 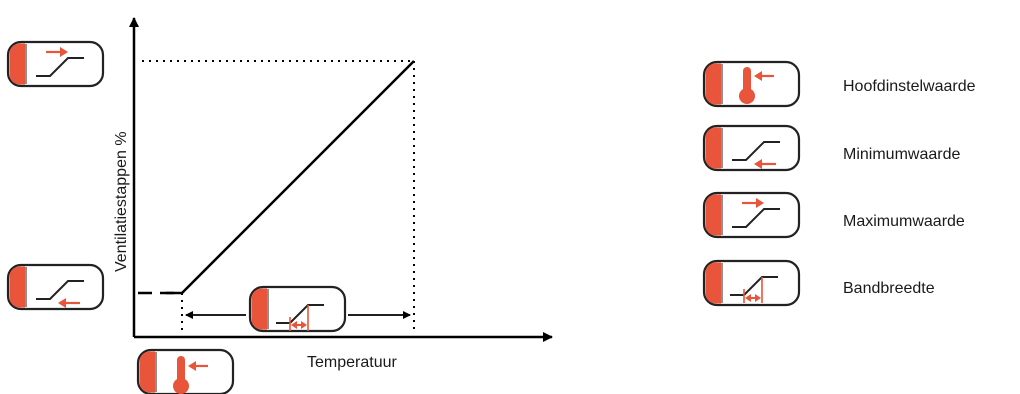 I want to click on legend-label: Hoofdinstelwaarde, so click(x=909, y=86).